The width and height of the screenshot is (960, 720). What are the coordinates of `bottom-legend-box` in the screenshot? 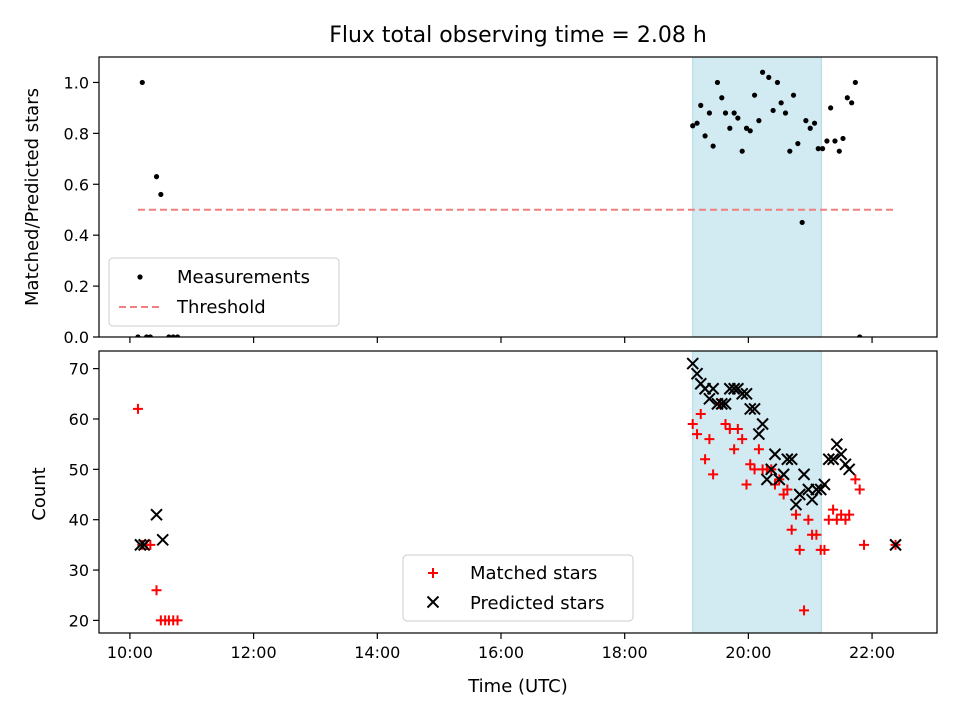 It's located at (518, 588).